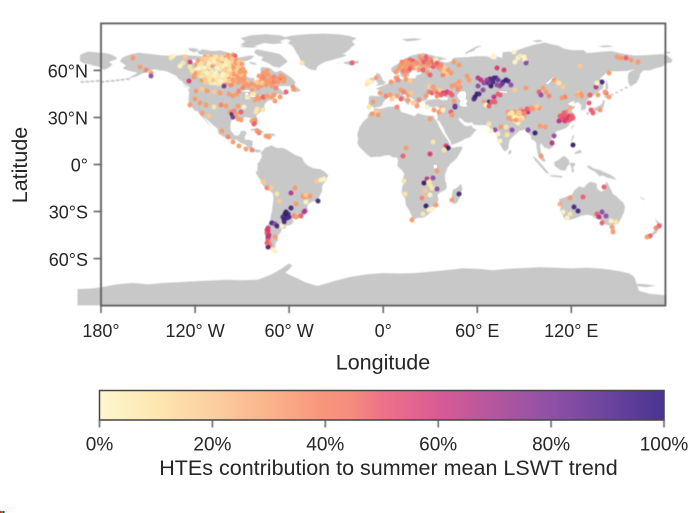 The width and height of the screenshot is (688, 513). What do you see at coordinates (68, 213) in the screenshot?
I see `svg-text: 30°S` at bounding box center [68, 213].